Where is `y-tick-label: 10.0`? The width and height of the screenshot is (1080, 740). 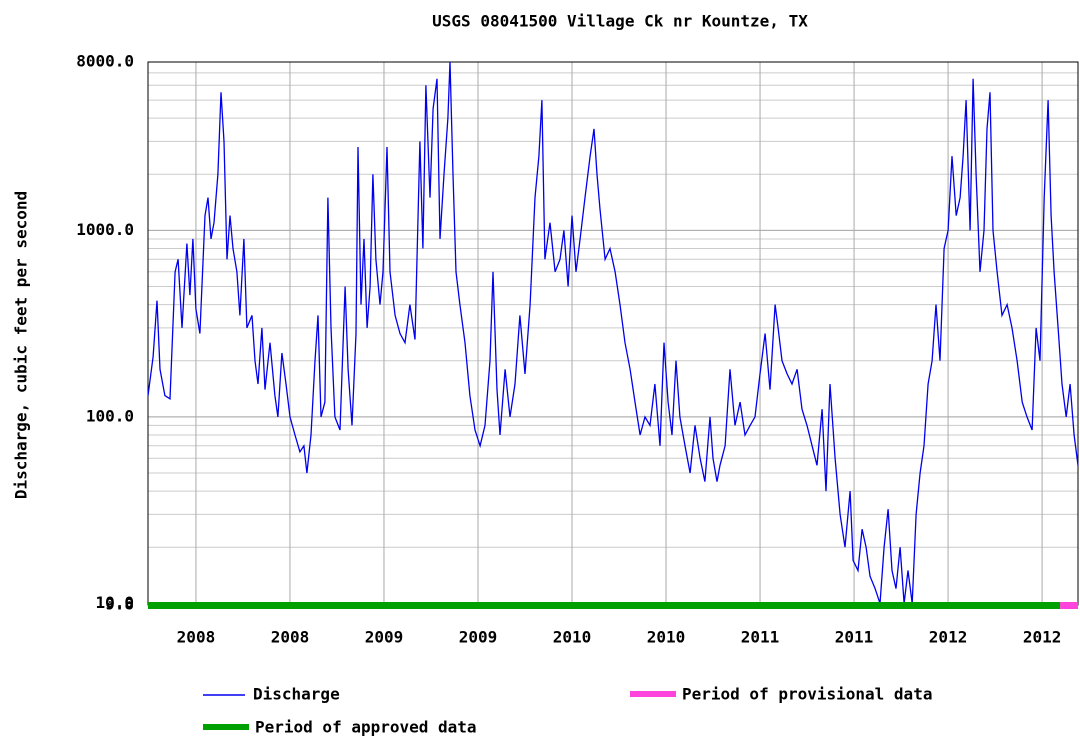
y-tick-label: 10.0 is located at coordinates (114, 602).